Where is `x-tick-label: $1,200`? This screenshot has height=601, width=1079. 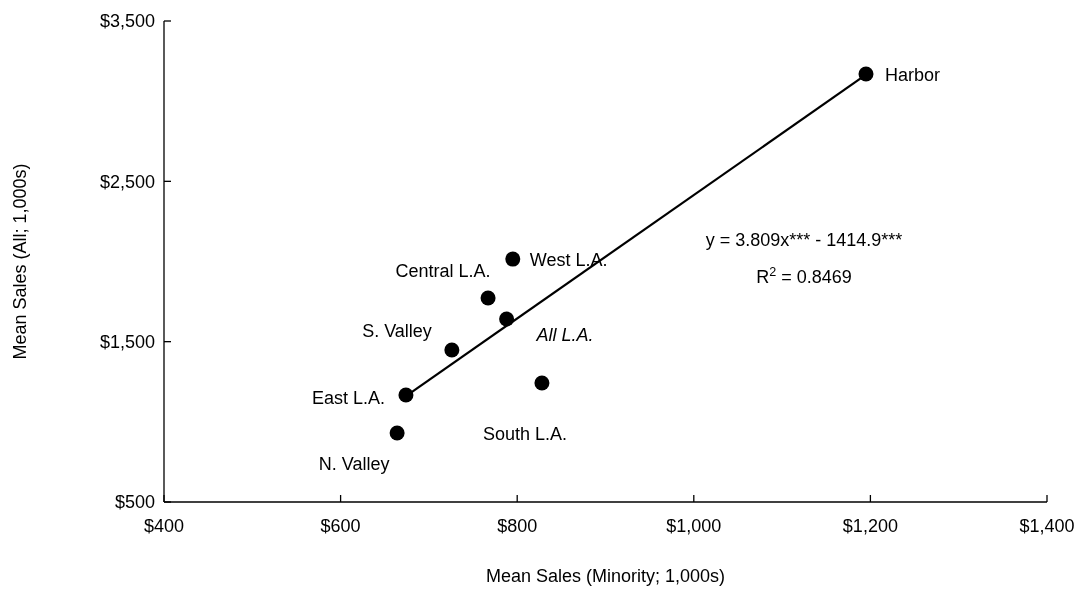
x-tick-label: $1,200 is located at coordinates (870, 526).